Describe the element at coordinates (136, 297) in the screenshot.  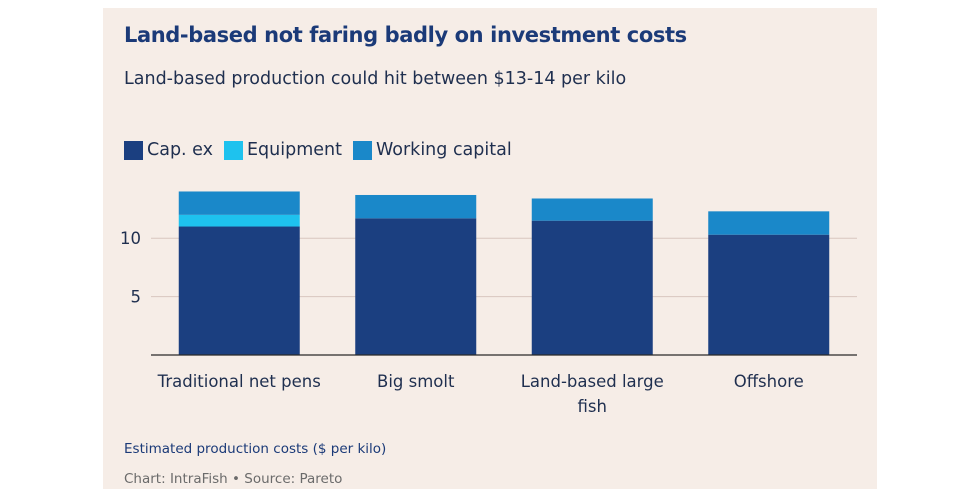
I see `y-tick-label-5: 5` at that location.